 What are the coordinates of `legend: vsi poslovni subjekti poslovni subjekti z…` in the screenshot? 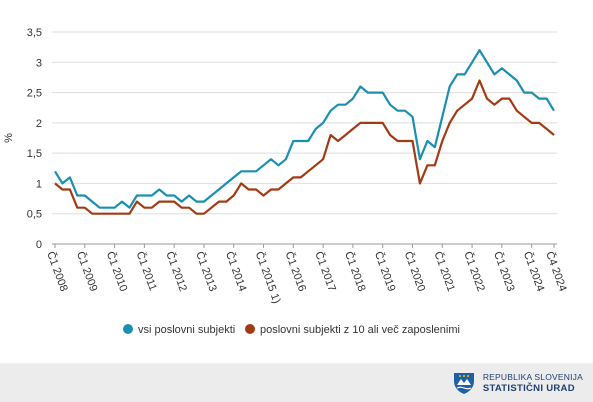 It's located at (291, 330).